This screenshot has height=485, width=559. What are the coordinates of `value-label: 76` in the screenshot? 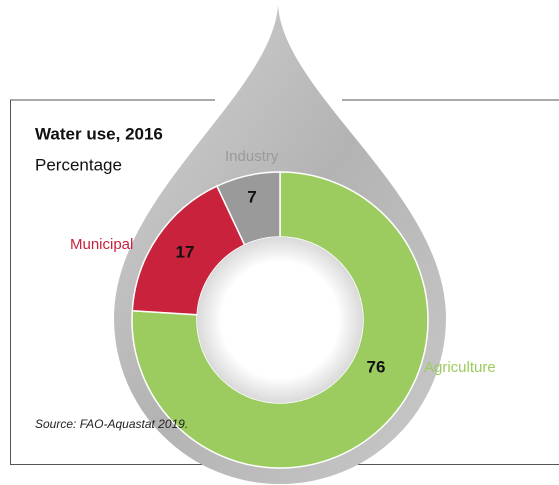 It's located at (376, 366).